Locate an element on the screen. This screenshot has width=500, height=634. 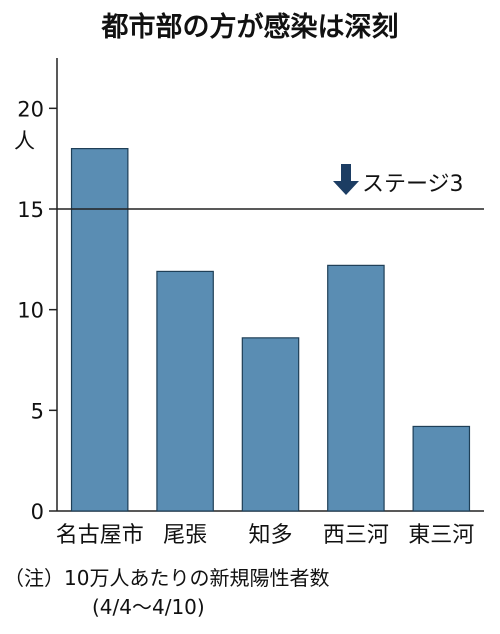
y-tick-label: 20 is located at coordinates (30, 109).